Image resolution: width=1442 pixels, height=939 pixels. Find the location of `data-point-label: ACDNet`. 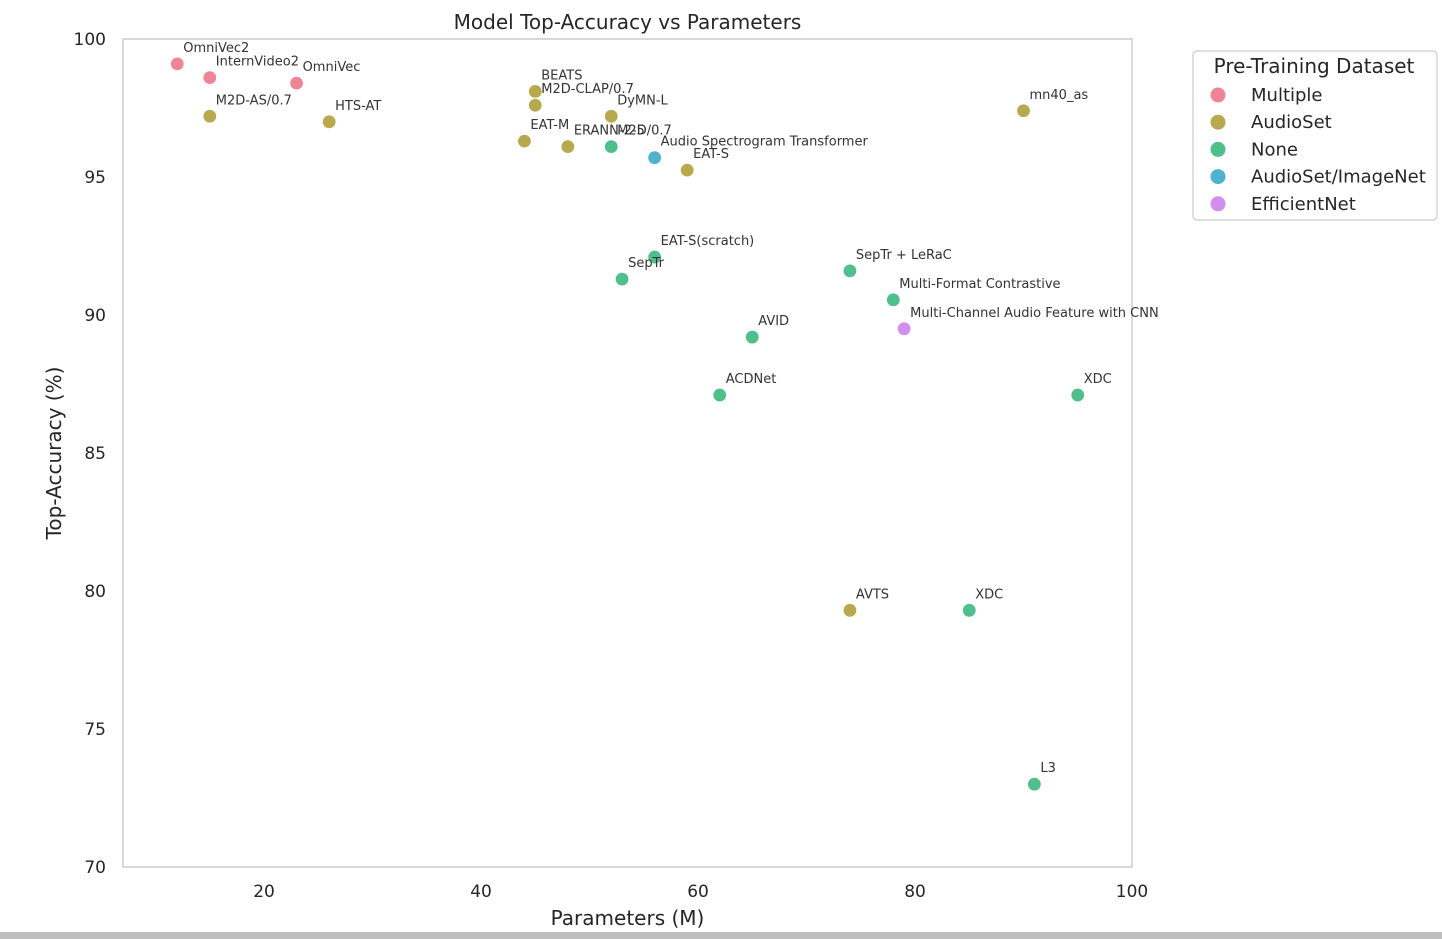

data-point-label: ACDNet is located at coordinates (751, 379).